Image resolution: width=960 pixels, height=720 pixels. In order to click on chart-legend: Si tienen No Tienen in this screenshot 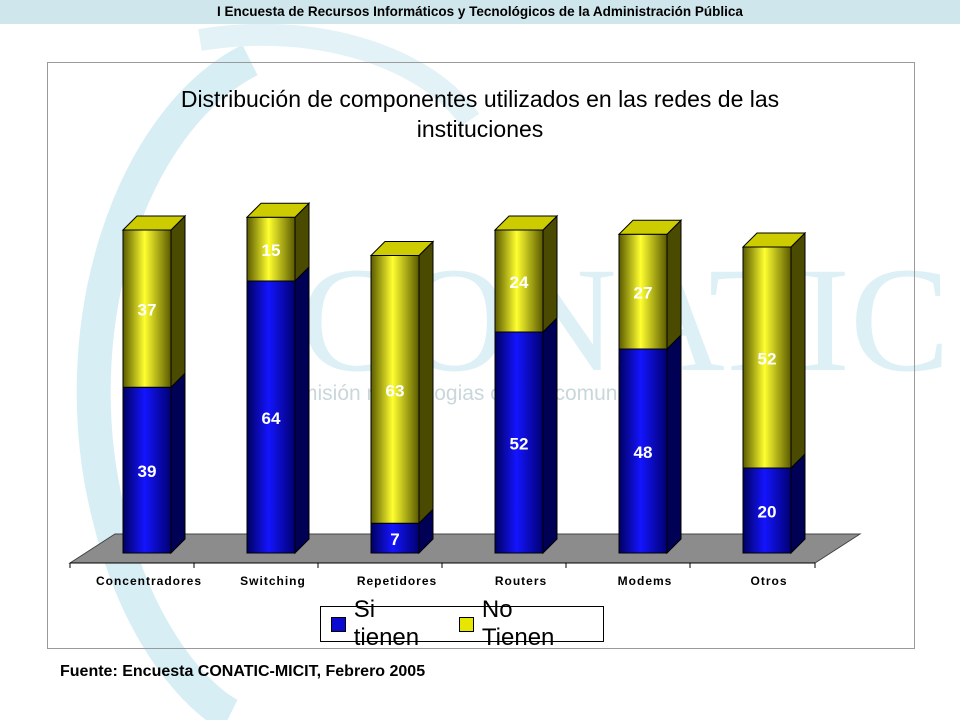, I will do `click(462, 623)`.